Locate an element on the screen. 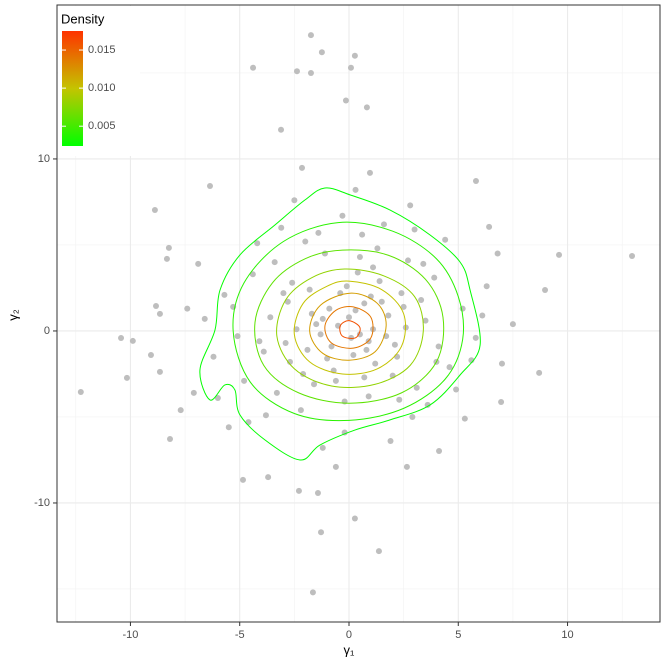  x-tick-label: -5 is located at coordinates (240, 635).